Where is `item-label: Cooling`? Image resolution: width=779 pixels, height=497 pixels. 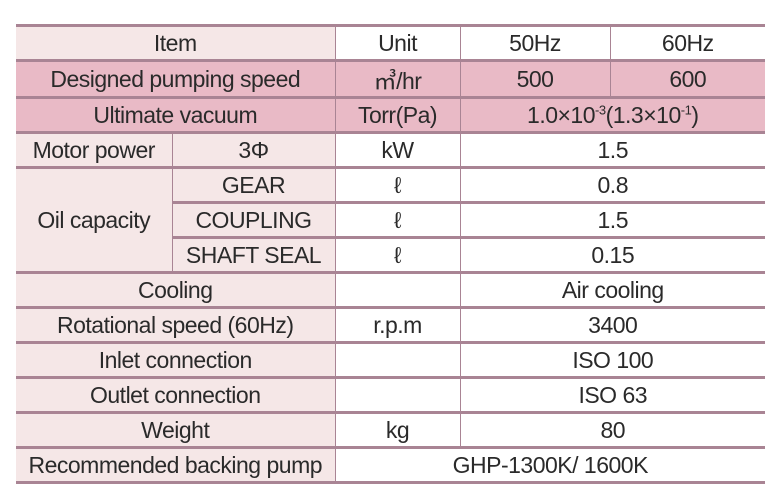
item-label: Cooling is located at coordinates (176, 290).